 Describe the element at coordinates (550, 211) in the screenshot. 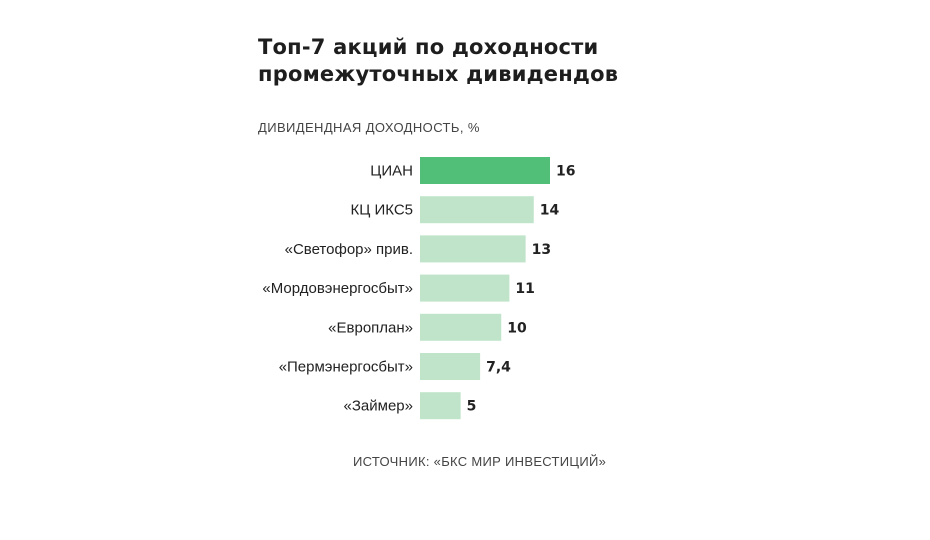

I see `value-label: 14` at that location.